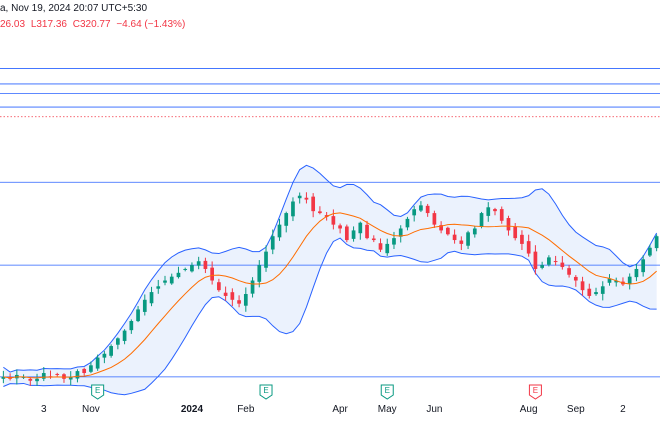  Describe the element at coordinates (529, 409) in the screenshot. I see `x-tick-label: Aug` at that location.